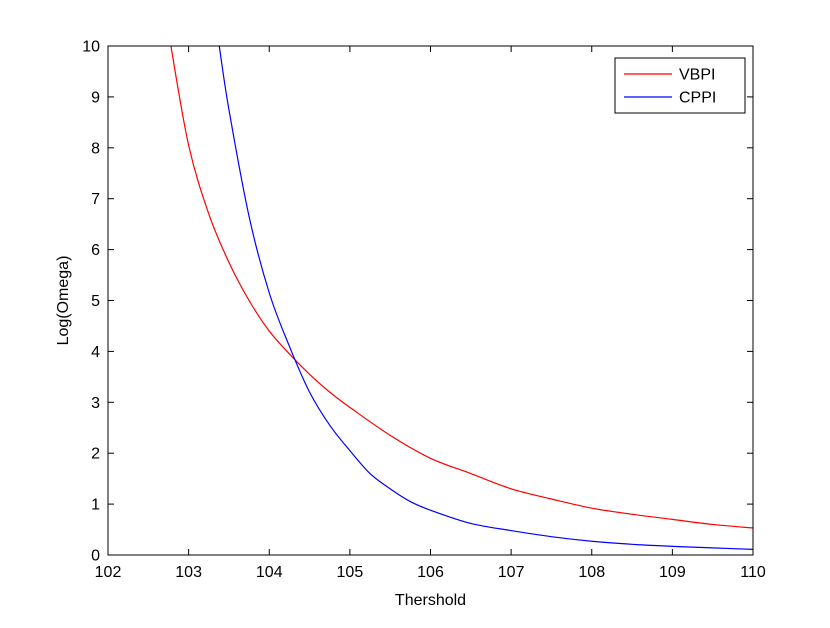 This screenshot has height=628, width=830. I want to click on y-tick-label: 10, so click(91, 47).